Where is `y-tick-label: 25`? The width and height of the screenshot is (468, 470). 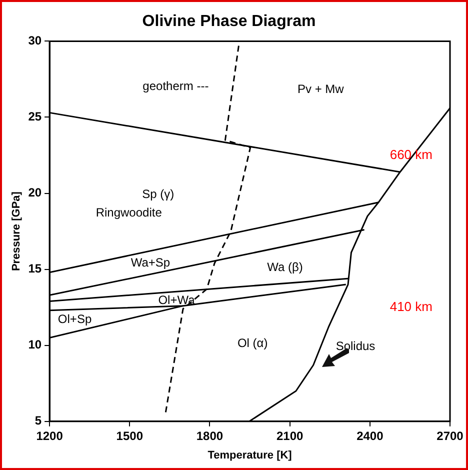 y-tick-label: 25 is located at coordinates (35, 117).